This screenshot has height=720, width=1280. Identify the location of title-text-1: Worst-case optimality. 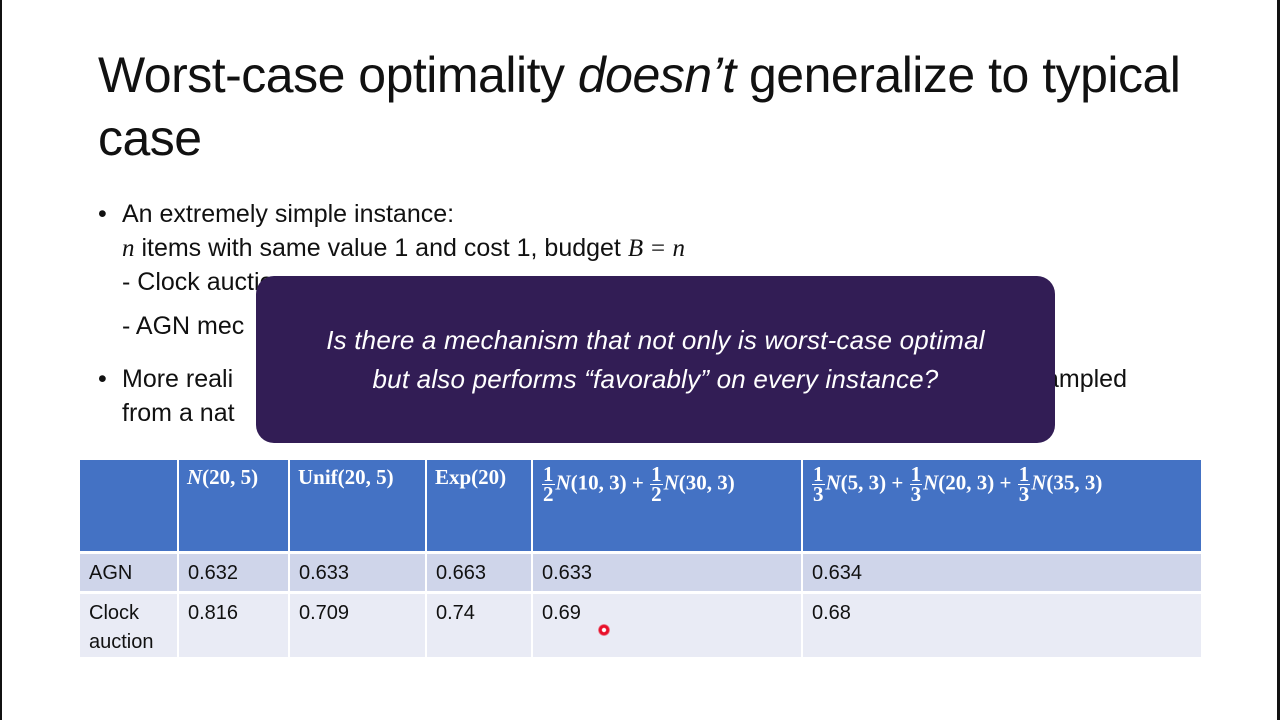
(338, 75).